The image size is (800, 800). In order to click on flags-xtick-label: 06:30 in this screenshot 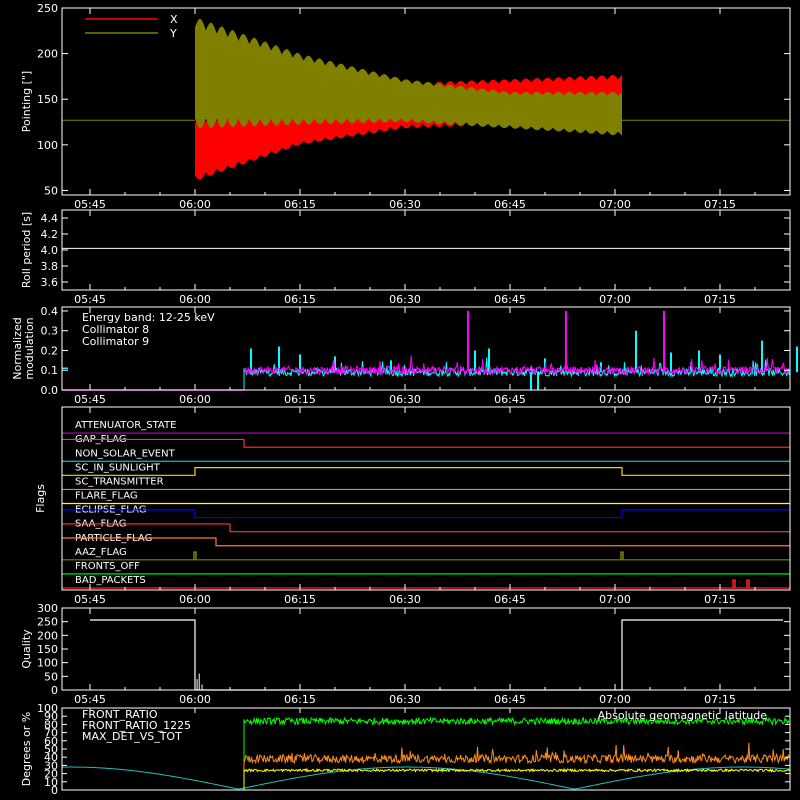, I will do `click(405, 599)`.